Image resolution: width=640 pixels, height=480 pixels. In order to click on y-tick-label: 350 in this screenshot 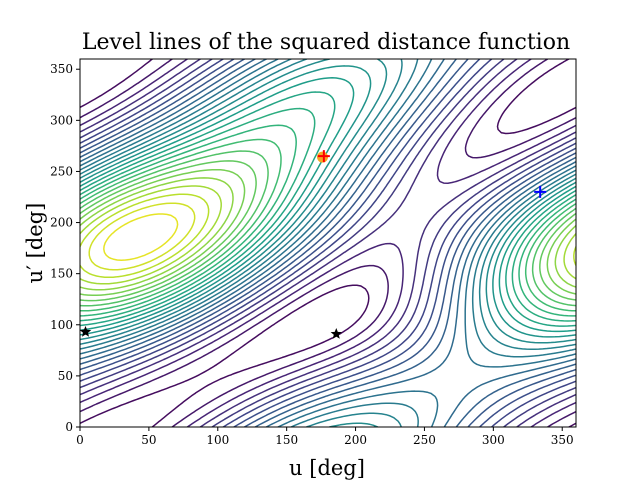, I will do `click(61, 69)`.